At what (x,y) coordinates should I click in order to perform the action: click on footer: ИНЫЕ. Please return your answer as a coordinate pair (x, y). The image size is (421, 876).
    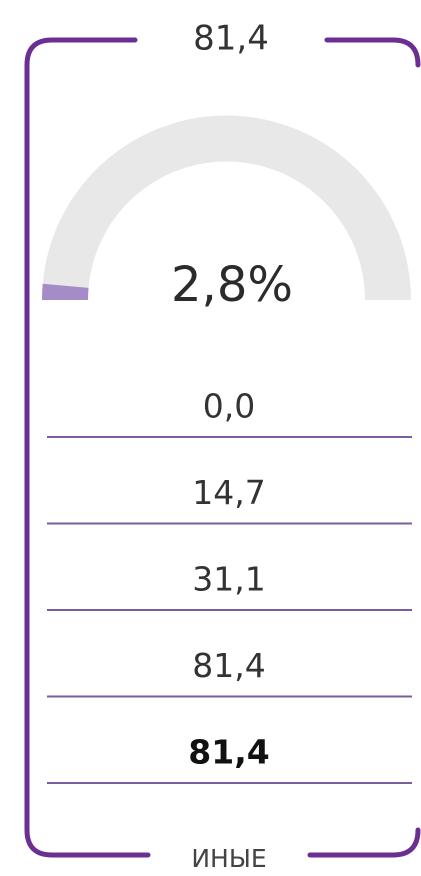
    Looking at the image, I should click on (228, 858).